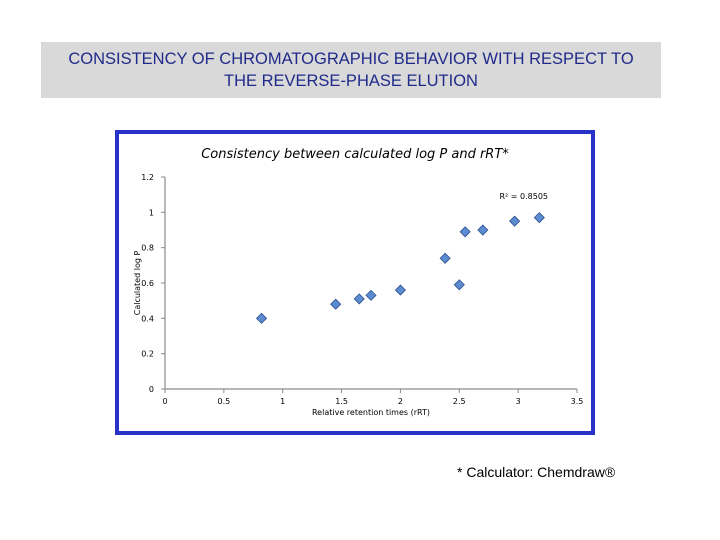 The width and height of the screenshot is (720, 540). I want to click on y-tick-label: 0.4, so click(147, 318).